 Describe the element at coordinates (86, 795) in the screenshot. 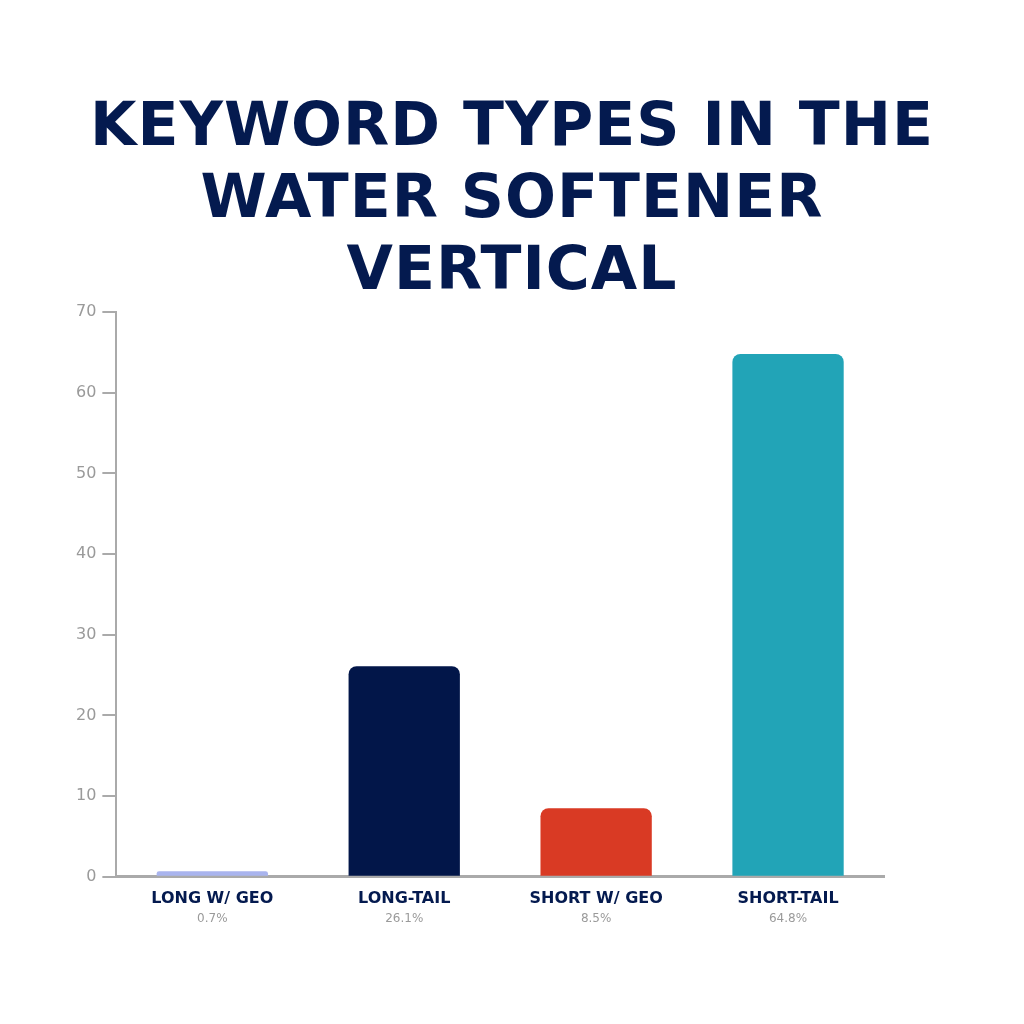

I see `y-tick-label: 10` at that location.